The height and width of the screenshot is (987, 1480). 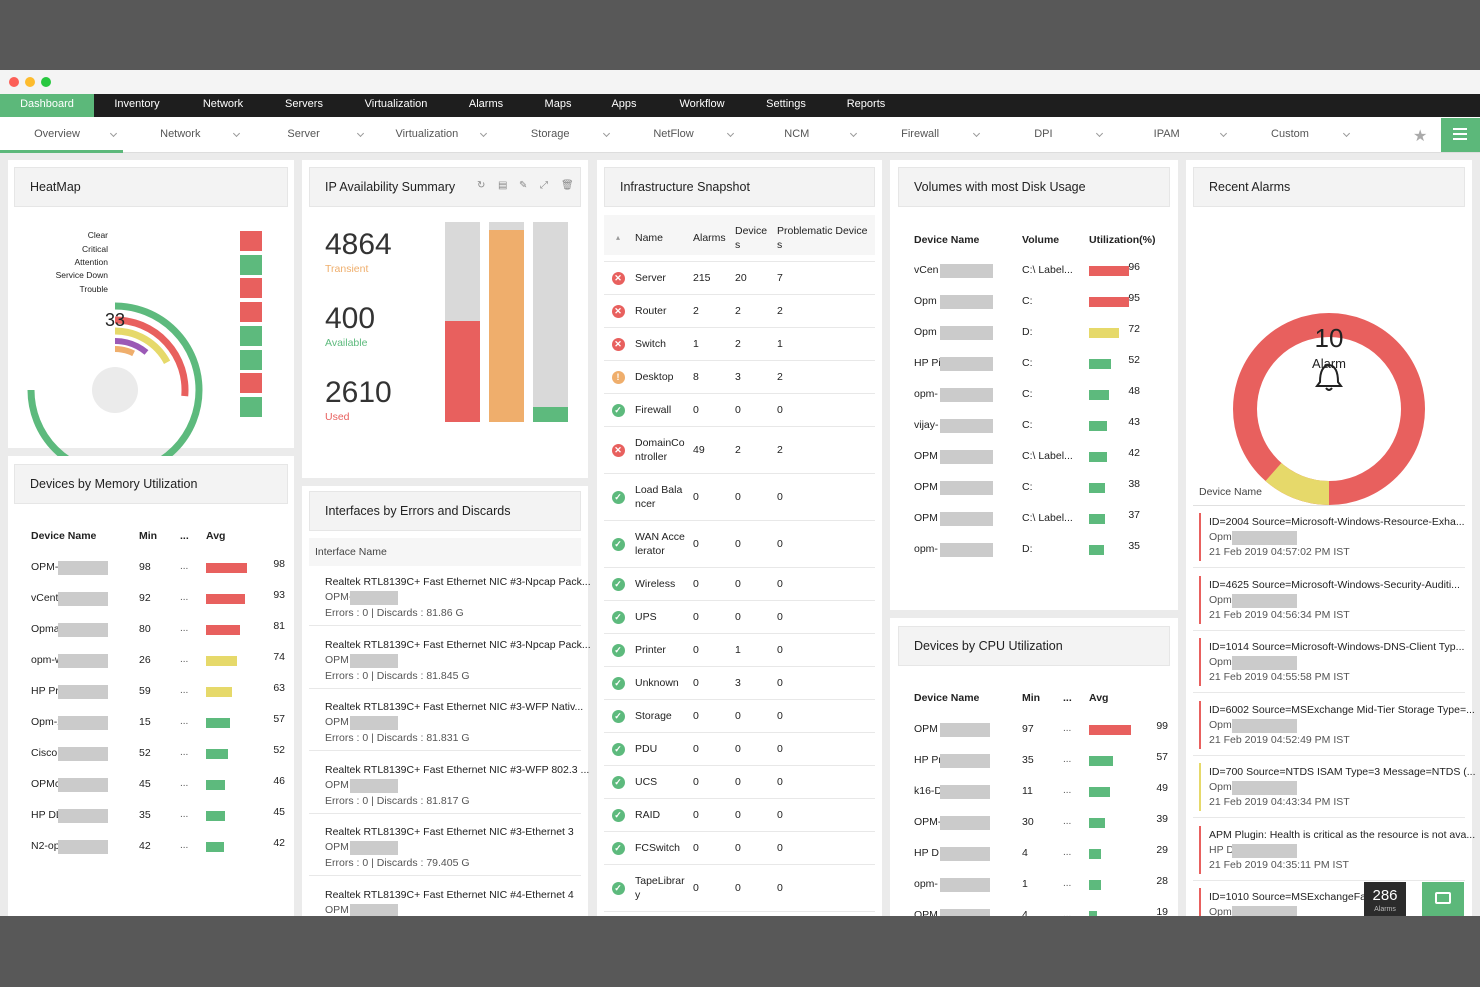 I want to click on nav-tab: Network, so click(x=223, y=103).